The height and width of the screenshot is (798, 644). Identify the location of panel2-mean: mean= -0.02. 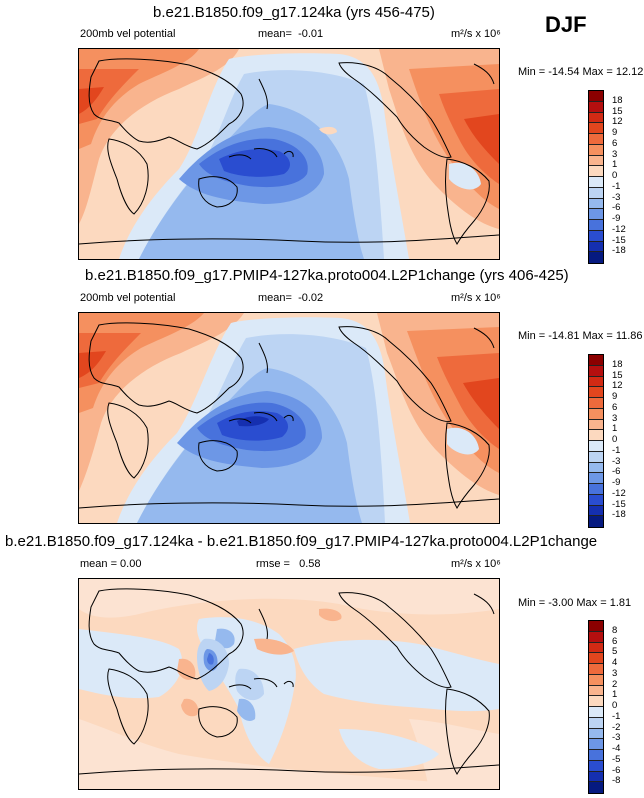
(290, 298).